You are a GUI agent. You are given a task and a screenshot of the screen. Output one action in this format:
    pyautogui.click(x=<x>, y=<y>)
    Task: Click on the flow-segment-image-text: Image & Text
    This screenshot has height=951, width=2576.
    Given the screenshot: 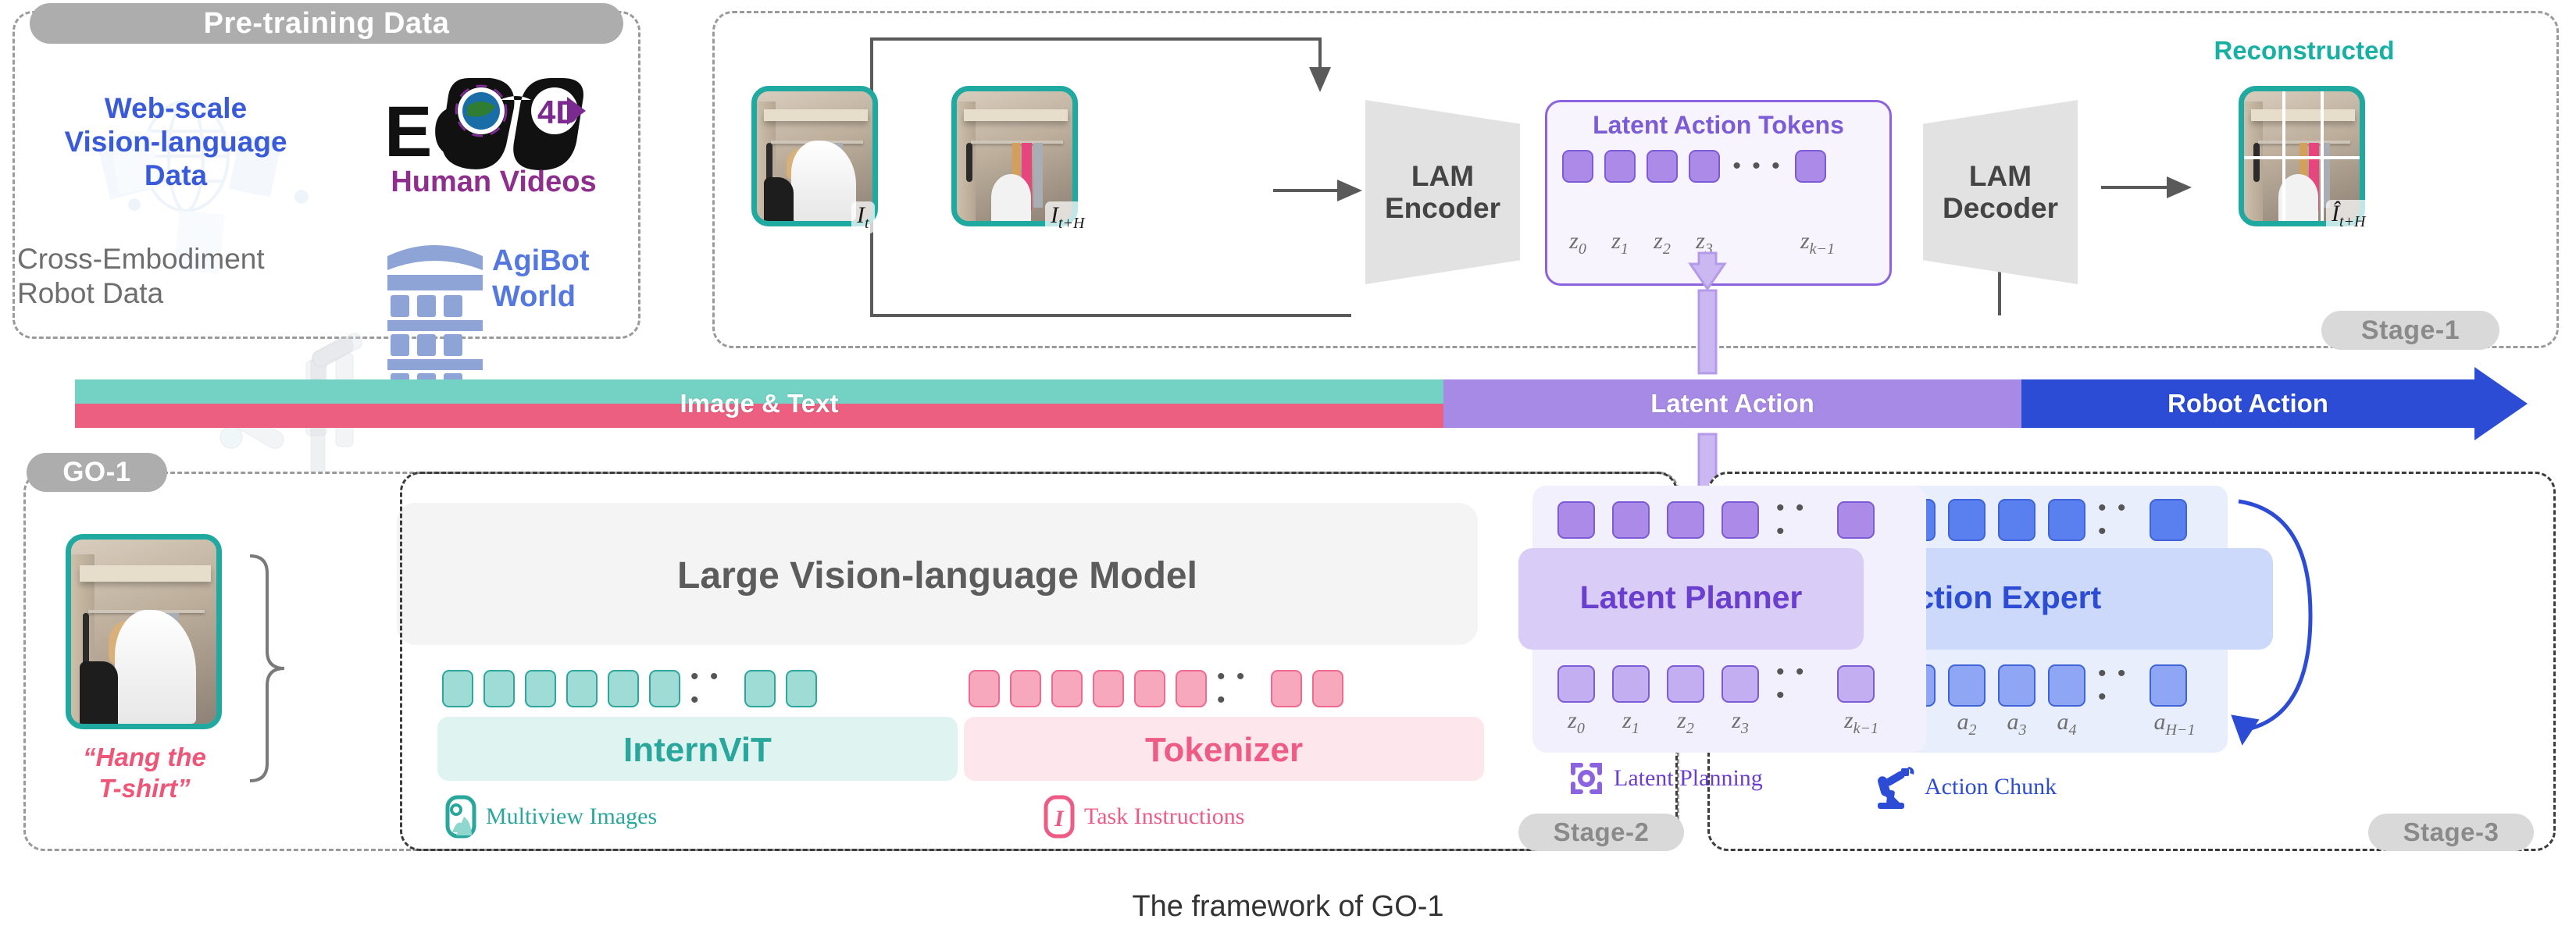 What is the action you would take?
    pyautogui.click(x=759, y=403)
    